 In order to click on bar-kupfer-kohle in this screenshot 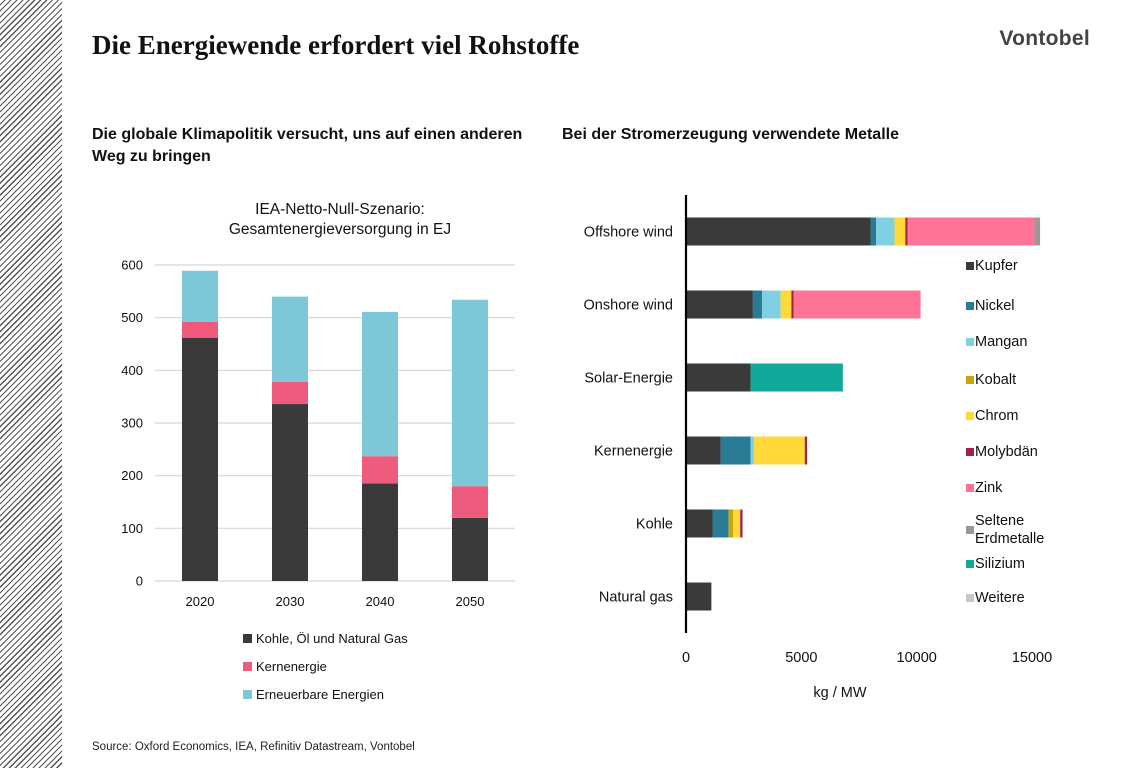, I will do `click(699, 523)`.